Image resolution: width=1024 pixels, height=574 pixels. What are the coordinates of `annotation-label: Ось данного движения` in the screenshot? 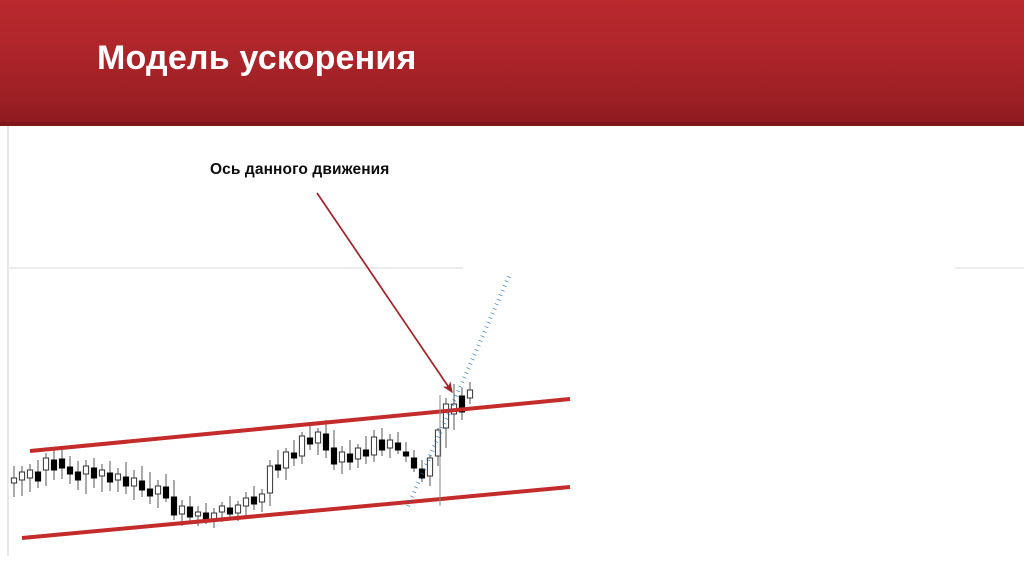 It's located at (300, 169).